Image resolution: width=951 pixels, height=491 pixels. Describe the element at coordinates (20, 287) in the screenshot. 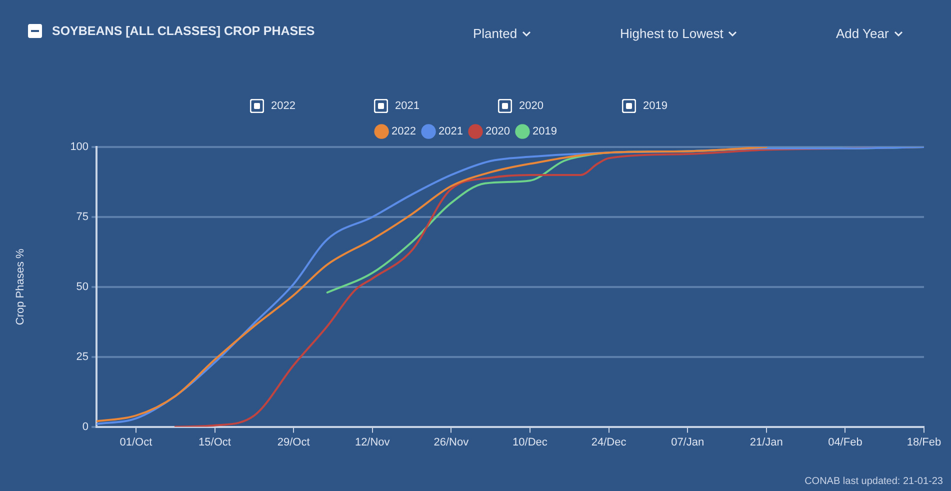

I see `y-axis-title: Crop Phases %` at that location.